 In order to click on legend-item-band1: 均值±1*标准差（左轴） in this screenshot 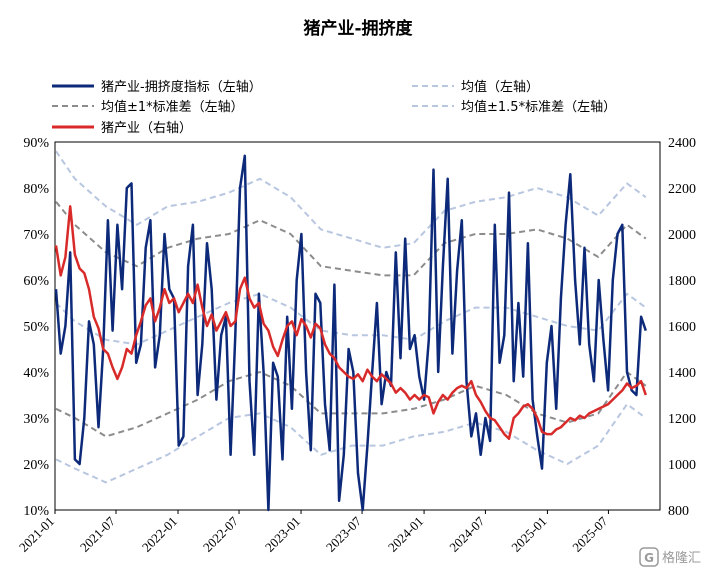, I will do `click(148, 107)`.